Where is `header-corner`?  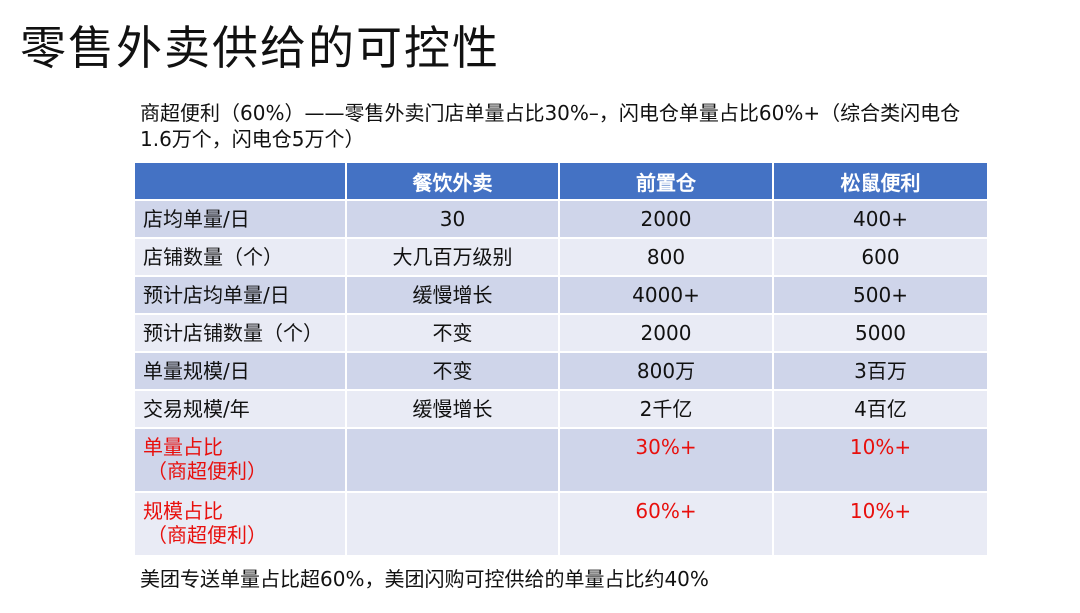 header-corner is located at coordinates (240, 181).